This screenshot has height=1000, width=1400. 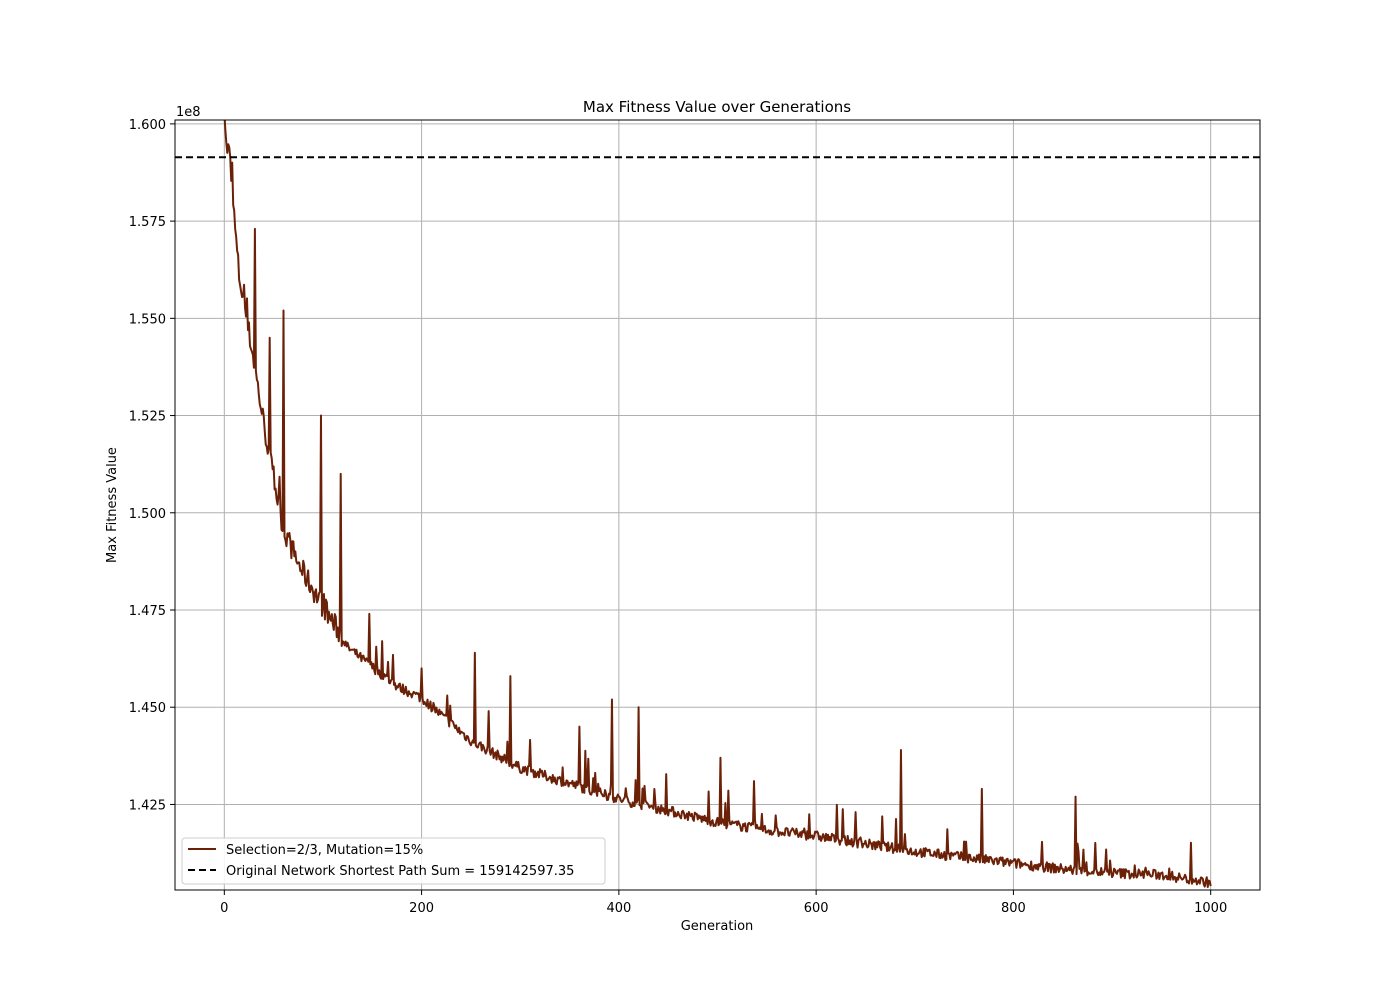 I want to click on y-tick-label: 1.550, so click(x=147, y=319).